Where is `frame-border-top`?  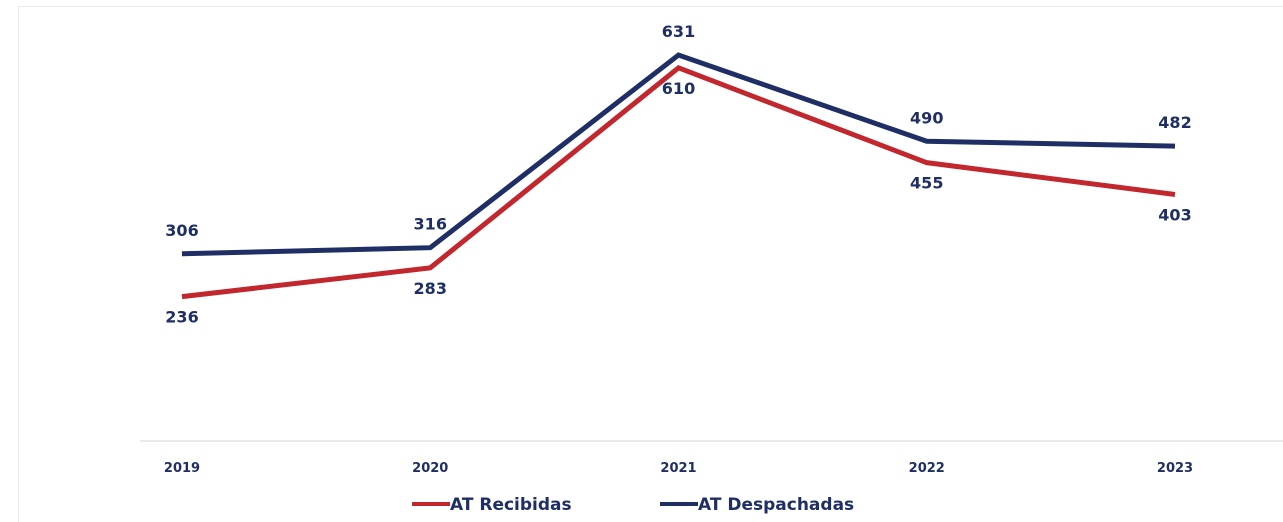
frame-border-top is located at coordinates (650, 6).